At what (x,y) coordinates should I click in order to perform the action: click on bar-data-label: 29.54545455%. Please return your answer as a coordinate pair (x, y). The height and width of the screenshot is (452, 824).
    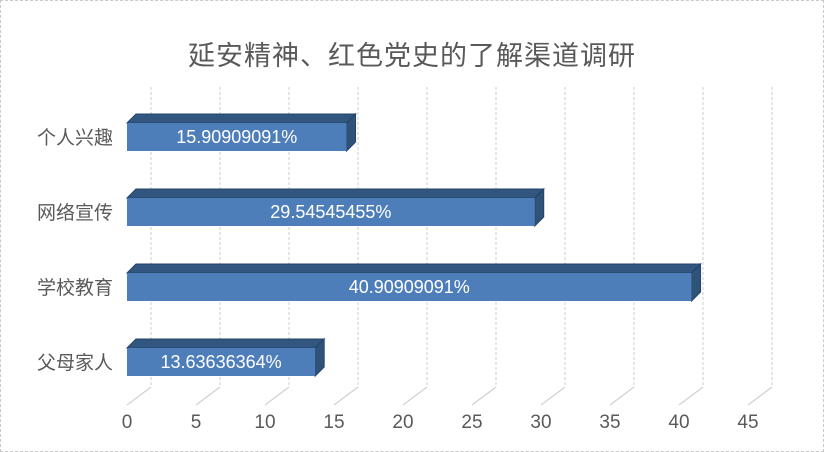
    Looking at the image, I should click on (330, 212).